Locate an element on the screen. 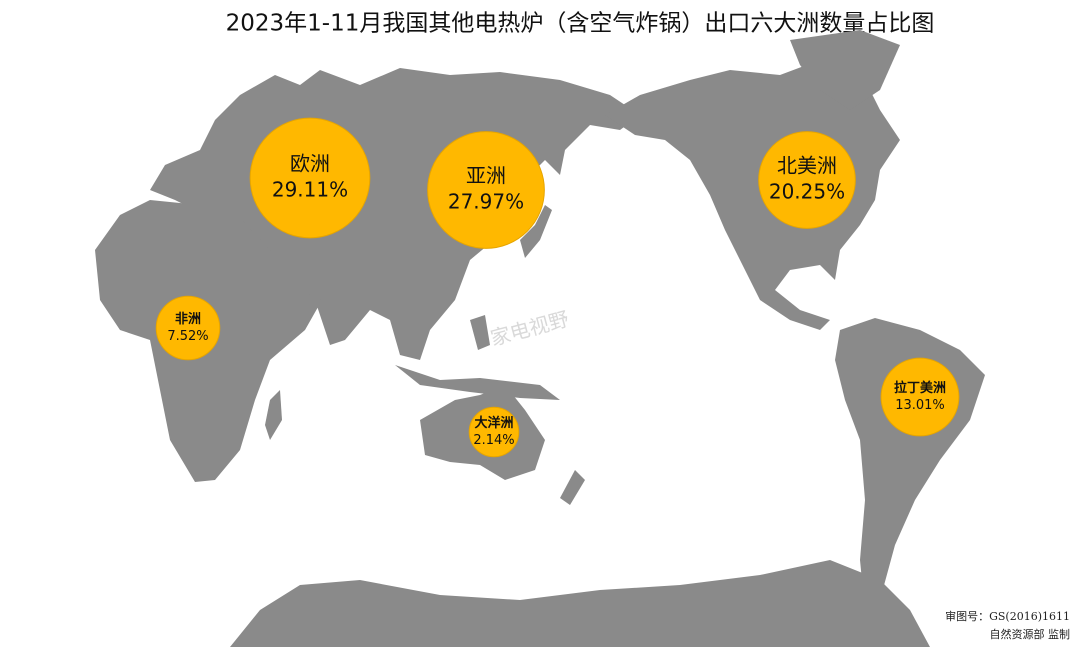 Image resolution: width=1080 pixels, height=647 pixels. bubble-value: 7.52% is located at coordinates (187, 336).